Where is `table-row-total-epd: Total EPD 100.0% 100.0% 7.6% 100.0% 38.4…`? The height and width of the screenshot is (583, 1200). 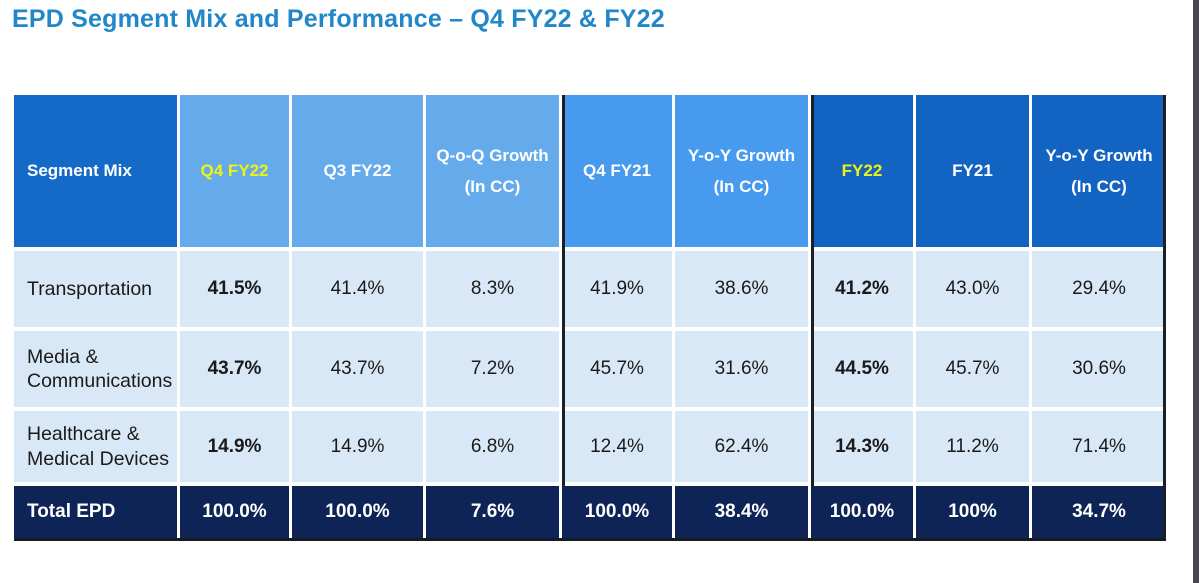
table-row-total-epd: Total EPD 100.0% 100.0% 7.6% 100.0% 38.4… is located at coordinates (590, 512).